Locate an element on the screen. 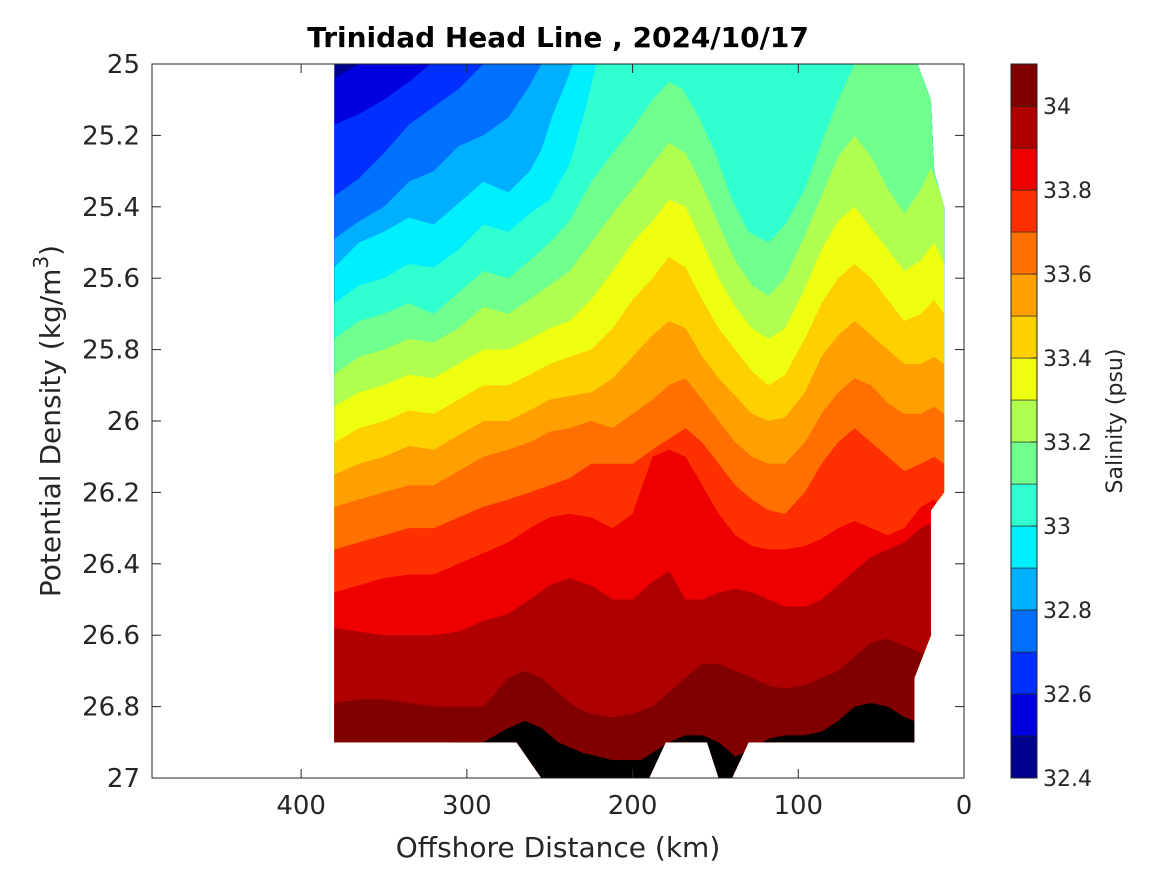 Image resolution: width=1167 pixels, height=875 pixels. colorbar-ticks: 32.4 32.6 32.8 33 33.2 33.4 33.6 33.8 34 is located at coordinates (1061, 443).